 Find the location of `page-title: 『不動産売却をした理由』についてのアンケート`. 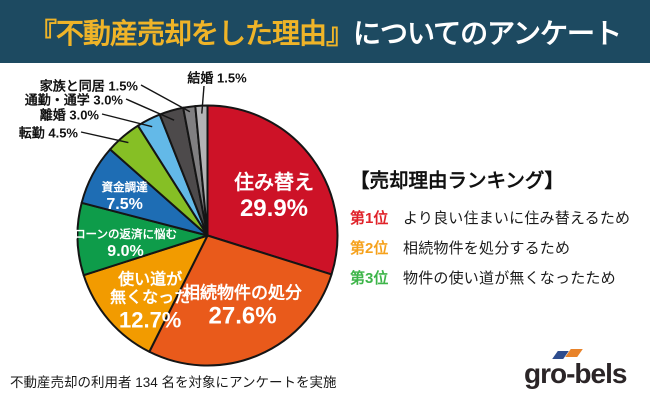

page-title: 『不動産売却をした理由』についてのアンケート is located at coordinates (325, 32).